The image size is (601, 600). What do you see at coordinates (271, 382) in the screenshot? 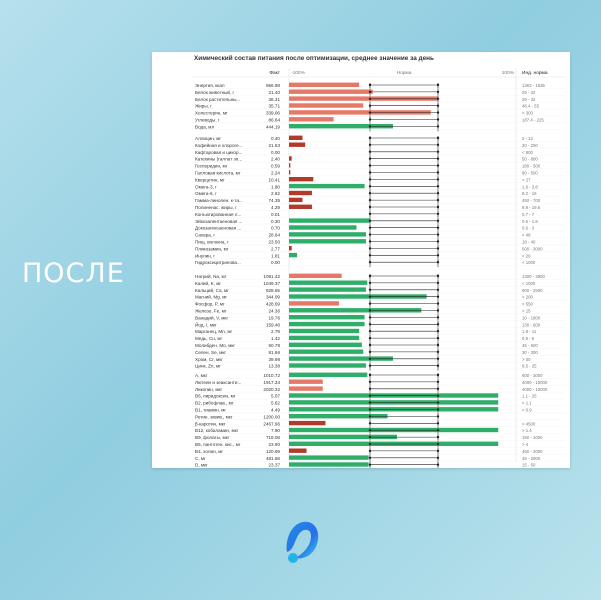
I see `nutrient-fact: 1917.34` at bounding box center [271, 382].